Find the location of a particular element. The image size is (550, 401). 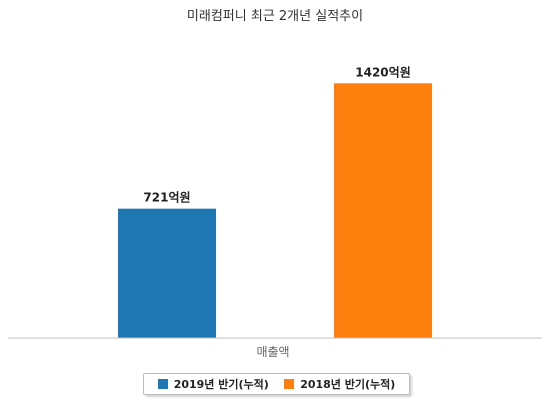

legend-swatch-2018 is located at coordinates (289, 384).